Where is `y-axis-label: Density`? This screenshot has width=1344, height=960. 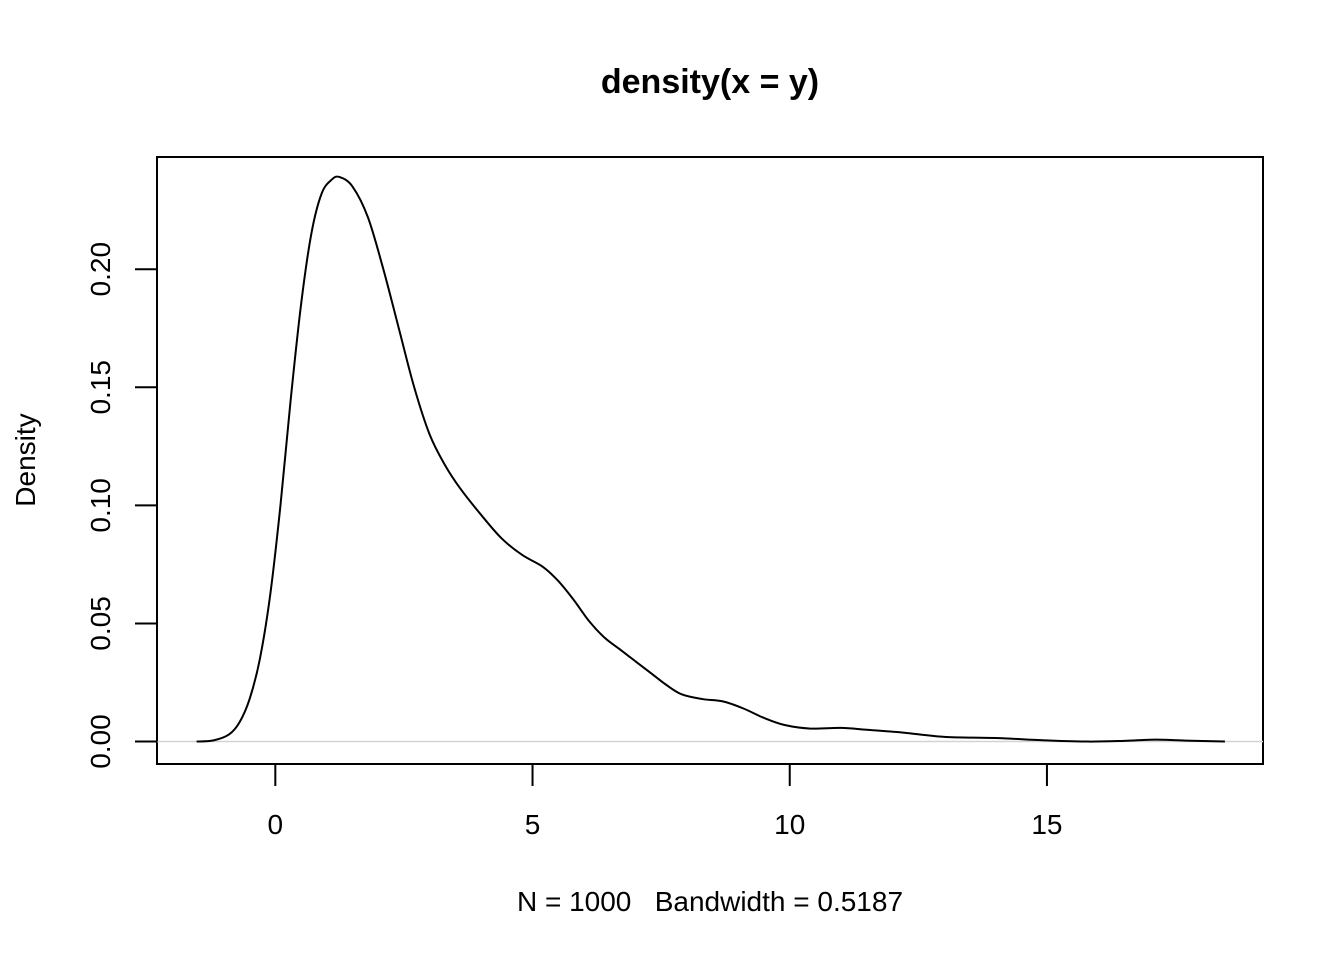 y-axis-label: Density is located at coordinates (25, 459).